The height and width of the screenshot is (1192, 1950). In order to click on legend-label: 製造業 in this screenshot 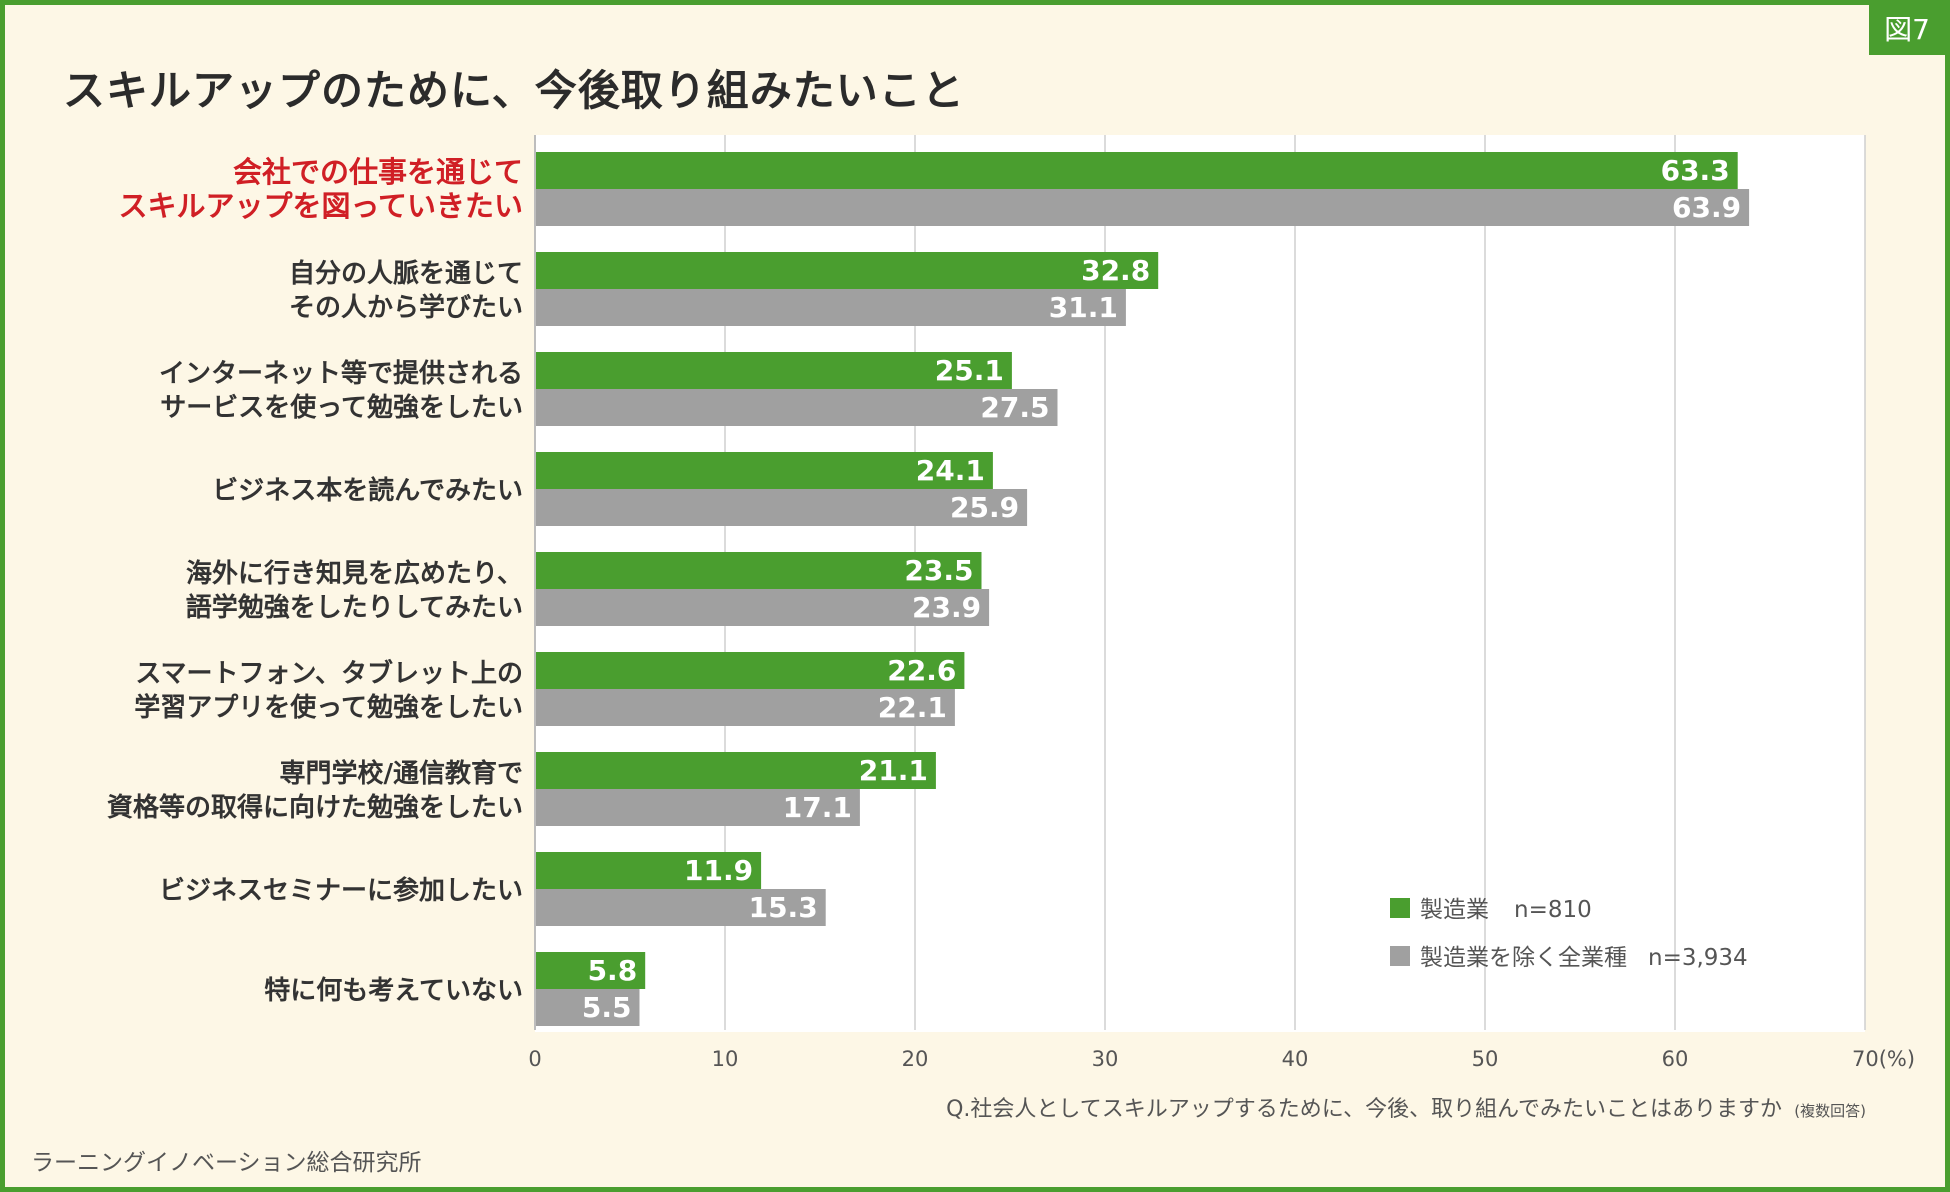, I will do `click(1454, 910)`.